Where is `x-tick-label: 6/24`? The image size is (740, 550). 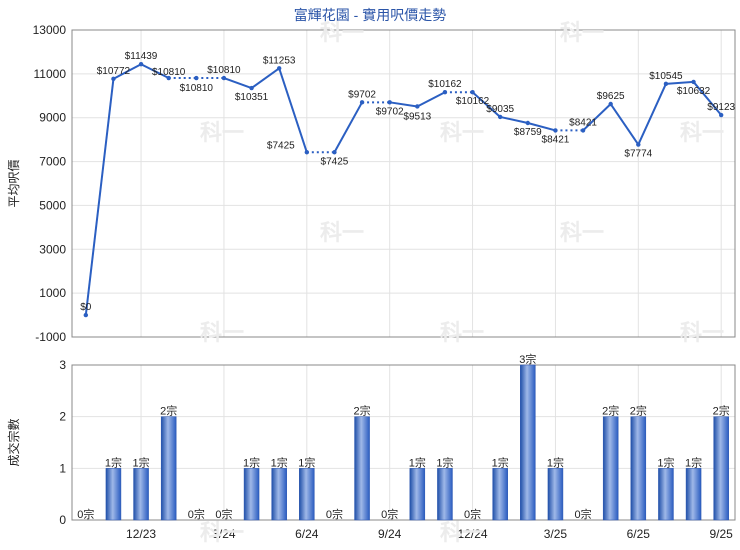
x-tick-label: 6/24 is located at coordinates (307, 534).